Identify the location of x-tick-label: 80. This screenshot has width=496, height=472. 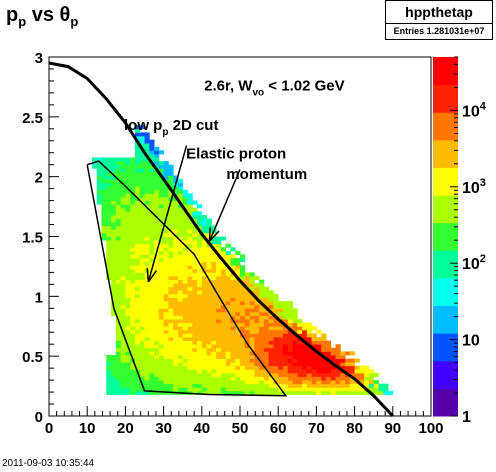
(354, 428).